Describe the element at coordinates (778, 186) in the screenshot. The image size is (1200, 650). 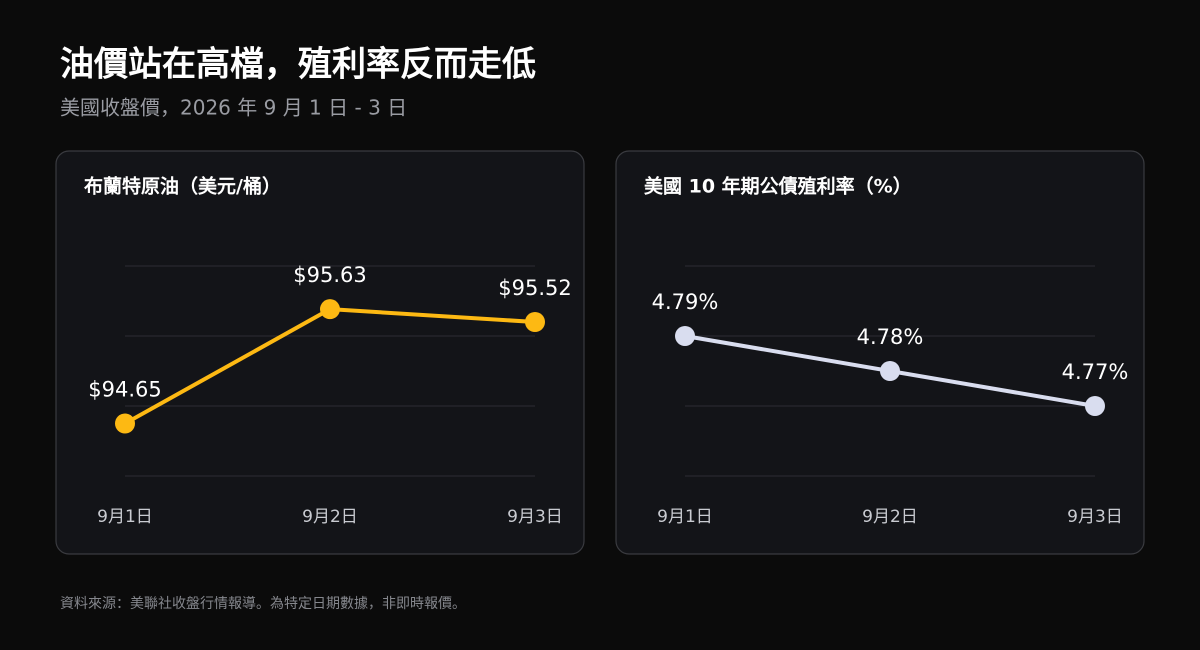
I see `chart-title: 美國 10 年期公債殖利率（%）` at that location.